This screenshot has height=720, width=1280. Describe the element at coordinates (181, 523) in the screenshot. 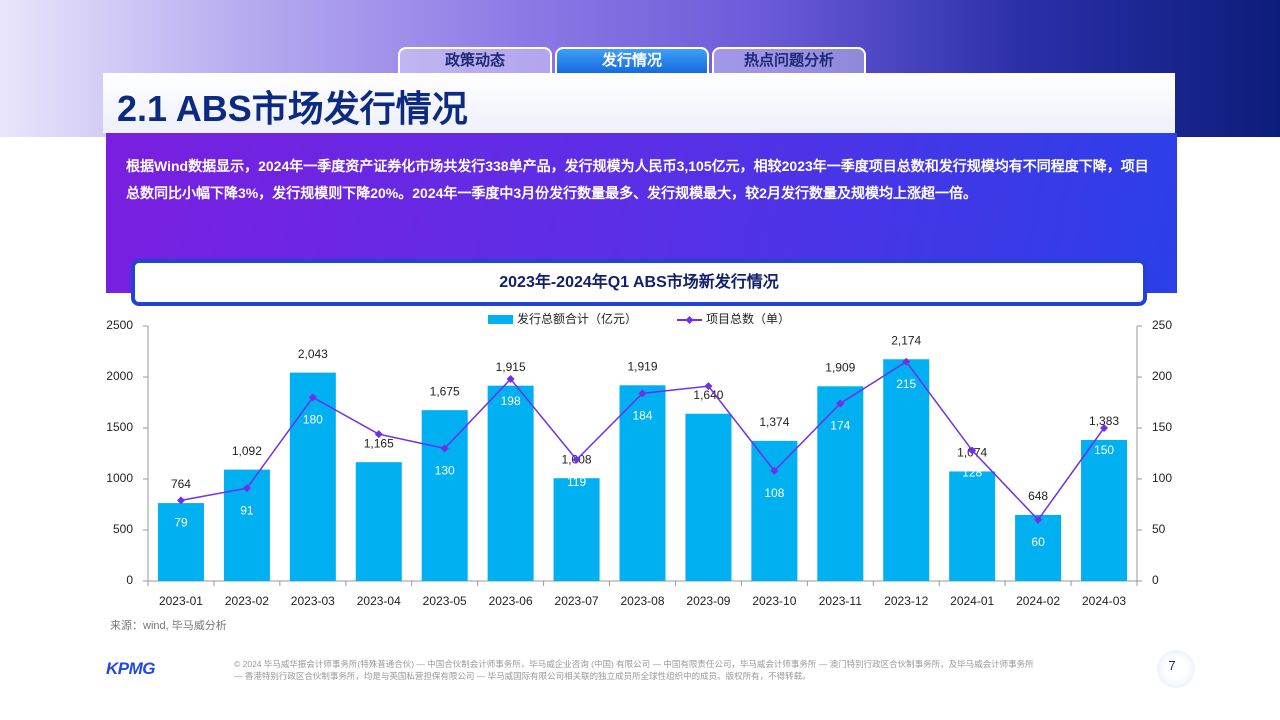

I see `line-value-label: 79` at that location.